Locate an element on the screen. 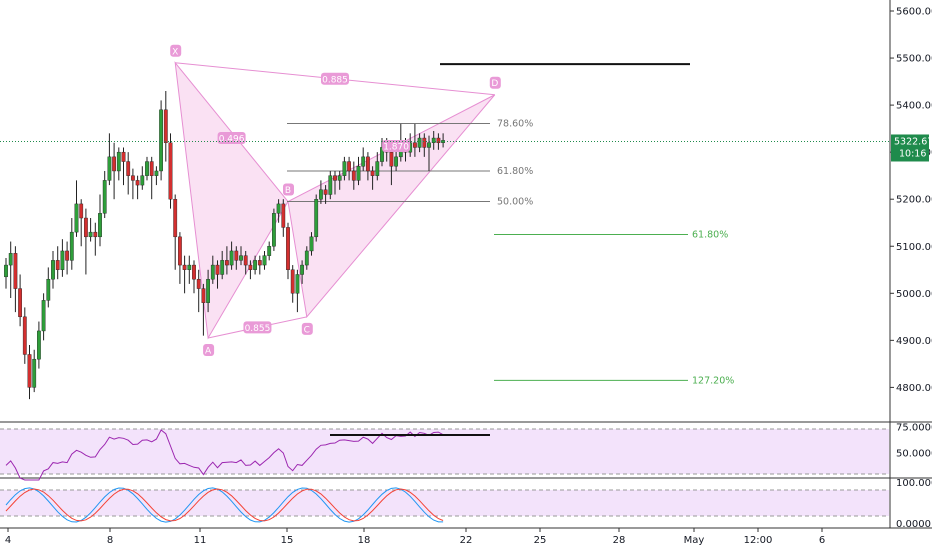  rsi-line is located at coordinates (224, 455).